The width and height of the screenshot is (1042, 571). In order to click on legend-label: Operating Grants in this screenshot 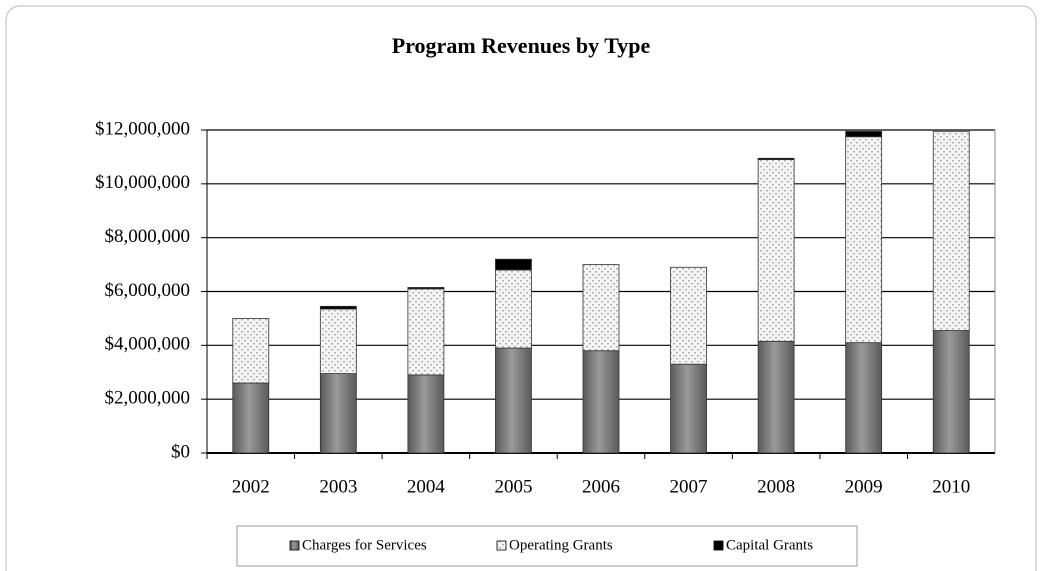, I will do `click(561, 545)`.